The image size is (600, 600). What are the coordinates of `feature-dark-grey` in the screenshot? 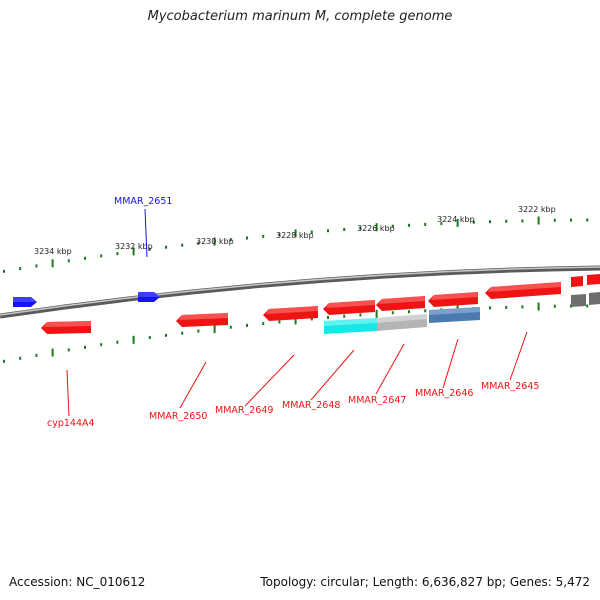 It's located at (585, 299).